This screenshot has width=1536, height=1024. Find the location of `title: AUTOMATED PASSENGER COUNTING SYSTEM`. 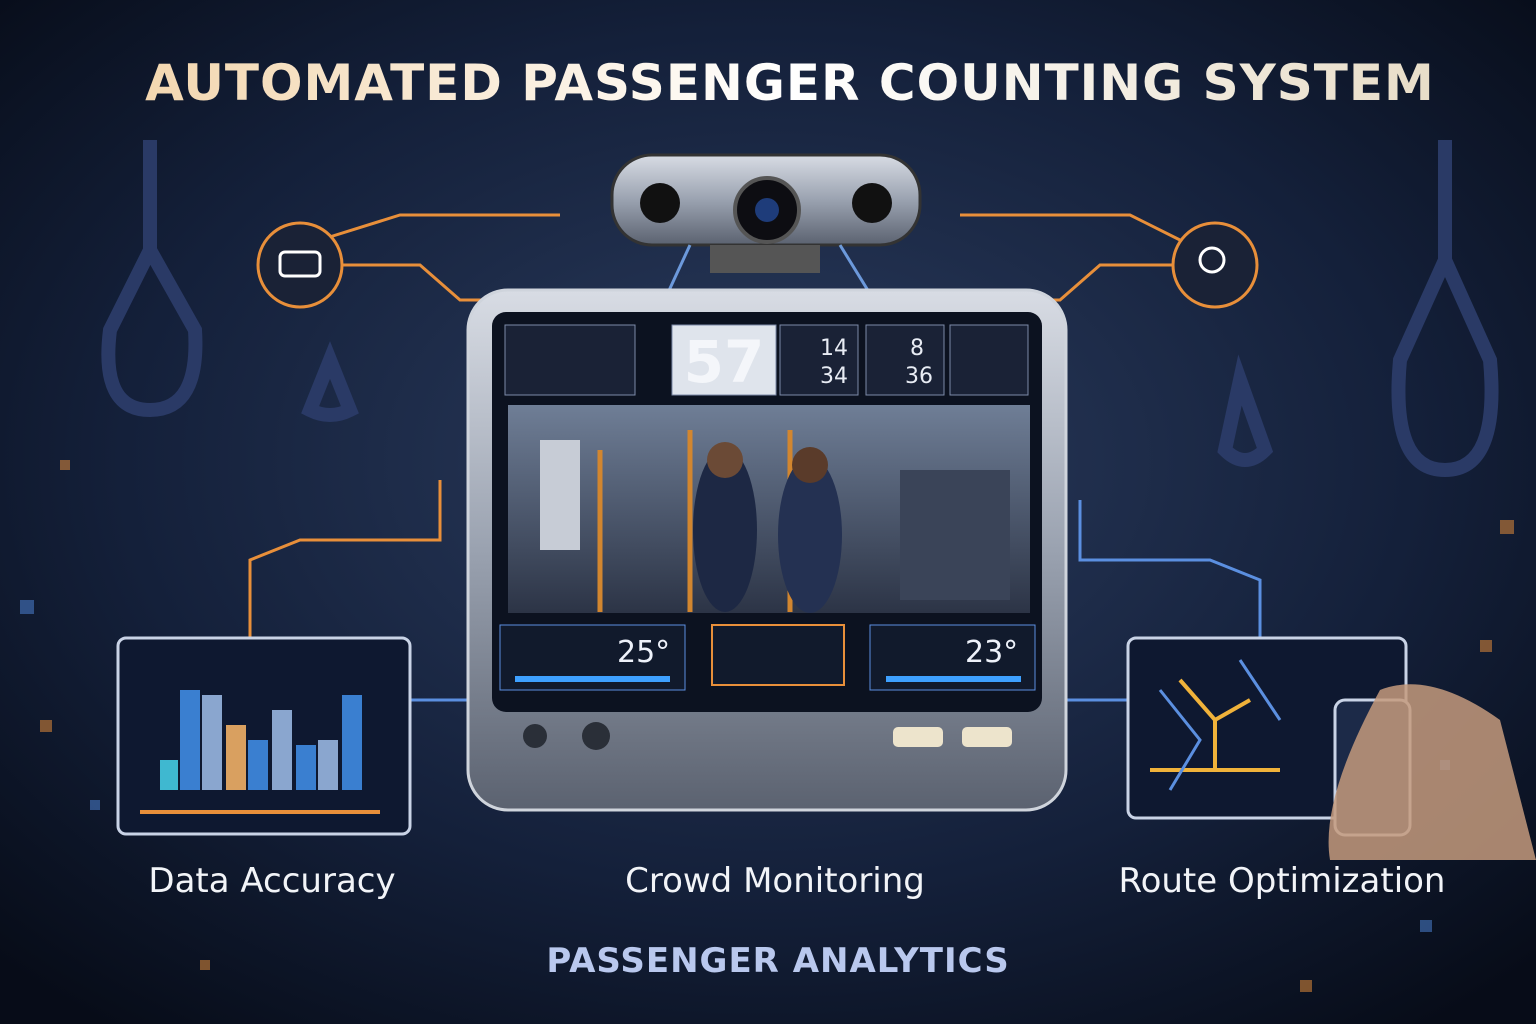

title: AUTOMATED PASSENGER COUNTING SYSTEM is located at coordinates (790, 83).